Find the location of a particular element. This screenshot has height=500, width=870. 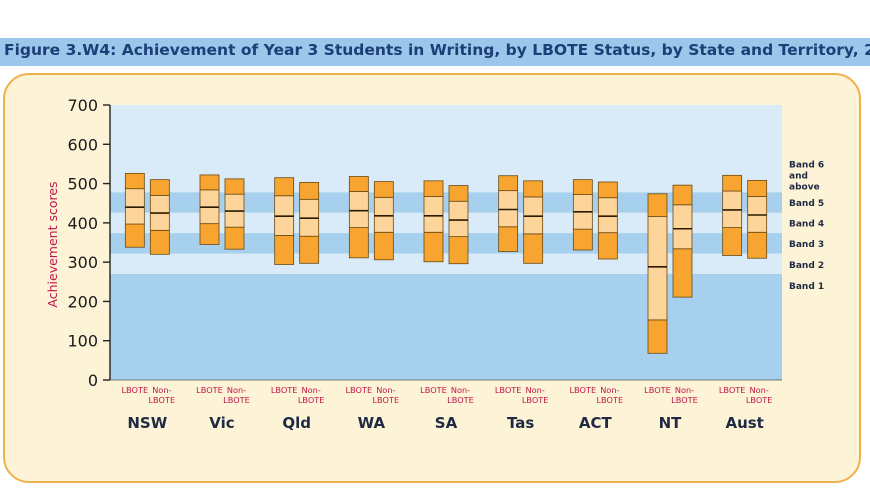

group-label: Qld is located at coordinates (296, 423).